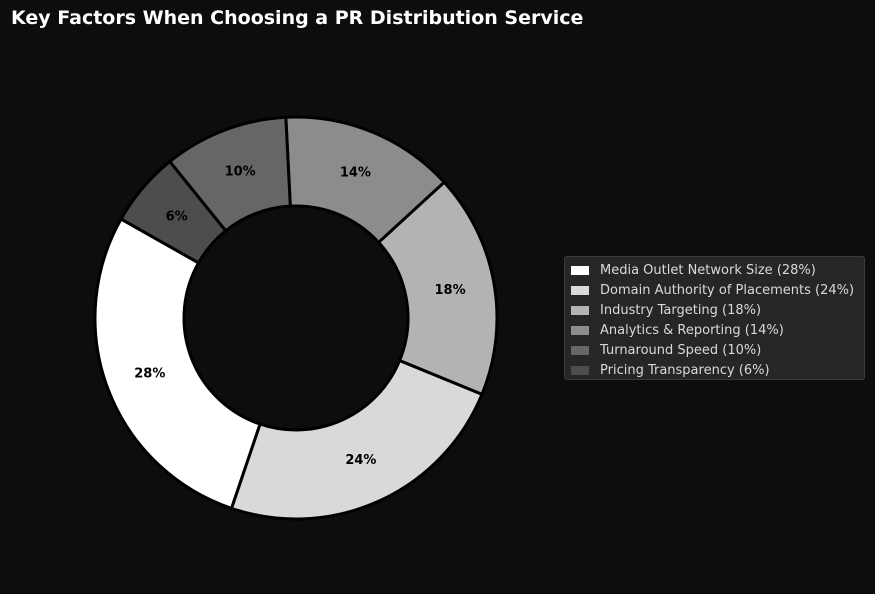 The image size is (875, 594). Describe the element at coordinates (149, 373) in the screenshot. I see `slice-label-1: 28%` at that location.